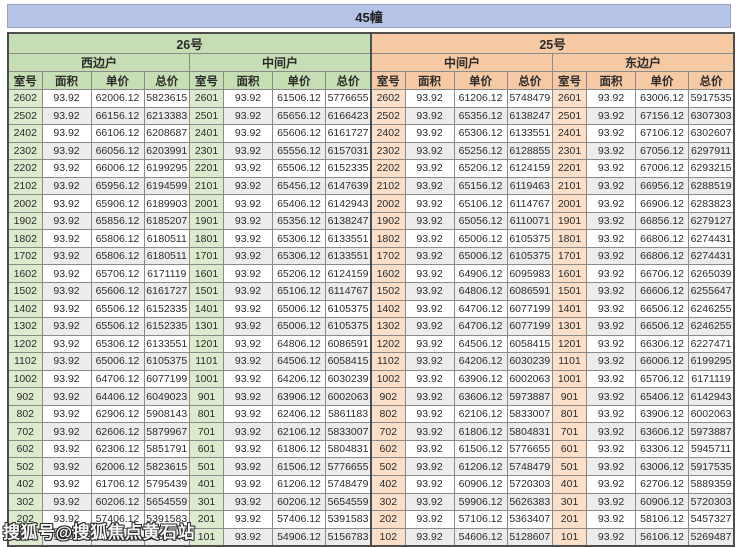 The height and width of the screenshot is (547, 740). What do you see at coordinates (662, 431) in the screenshot?
I see `value-cell: 63606.12` at bounding box center [662, 431].